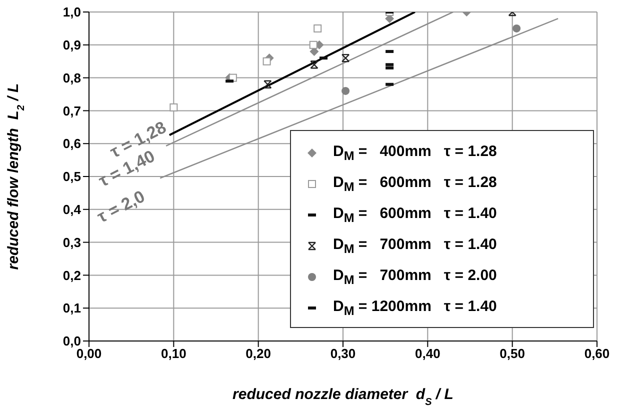 The height and width of the screenshot is (408, 631). Describe the element at coordinates (71, 308) in the screenshot. I see `y-tick-label: 0,1` at that location.